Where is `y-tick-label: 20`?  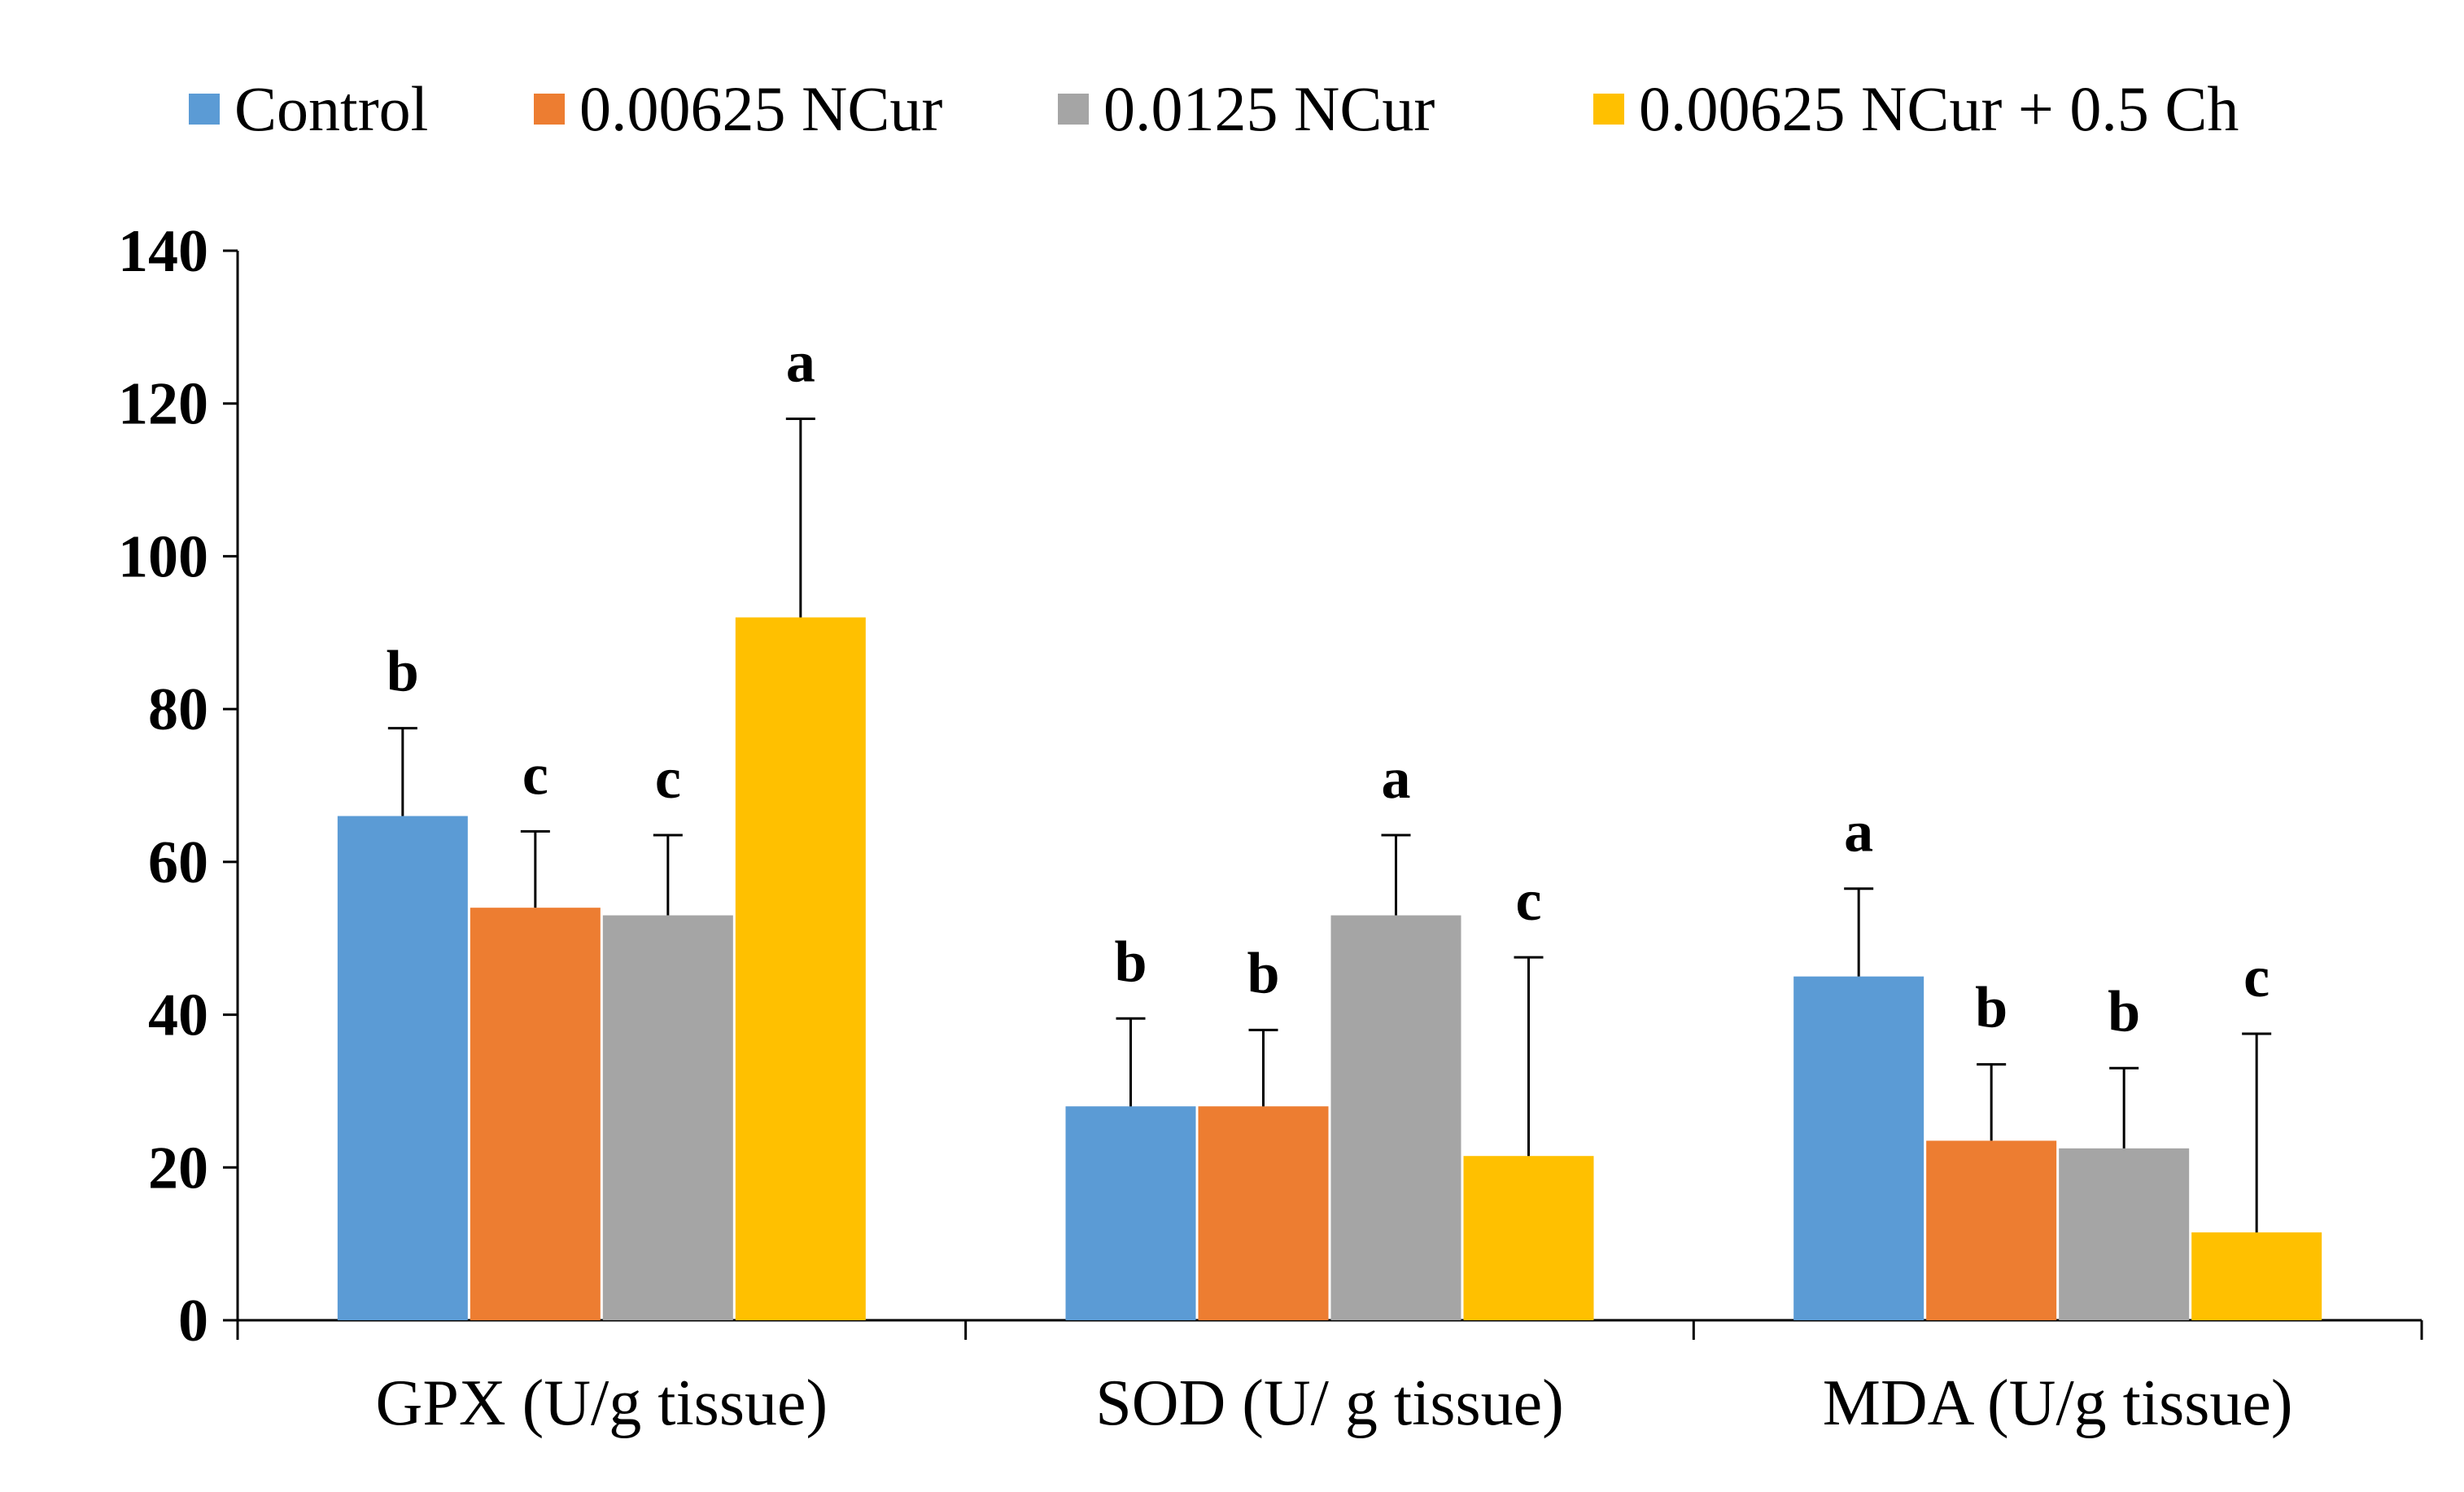 y-tick-label: 20 is located at coordinates (178, 1168).